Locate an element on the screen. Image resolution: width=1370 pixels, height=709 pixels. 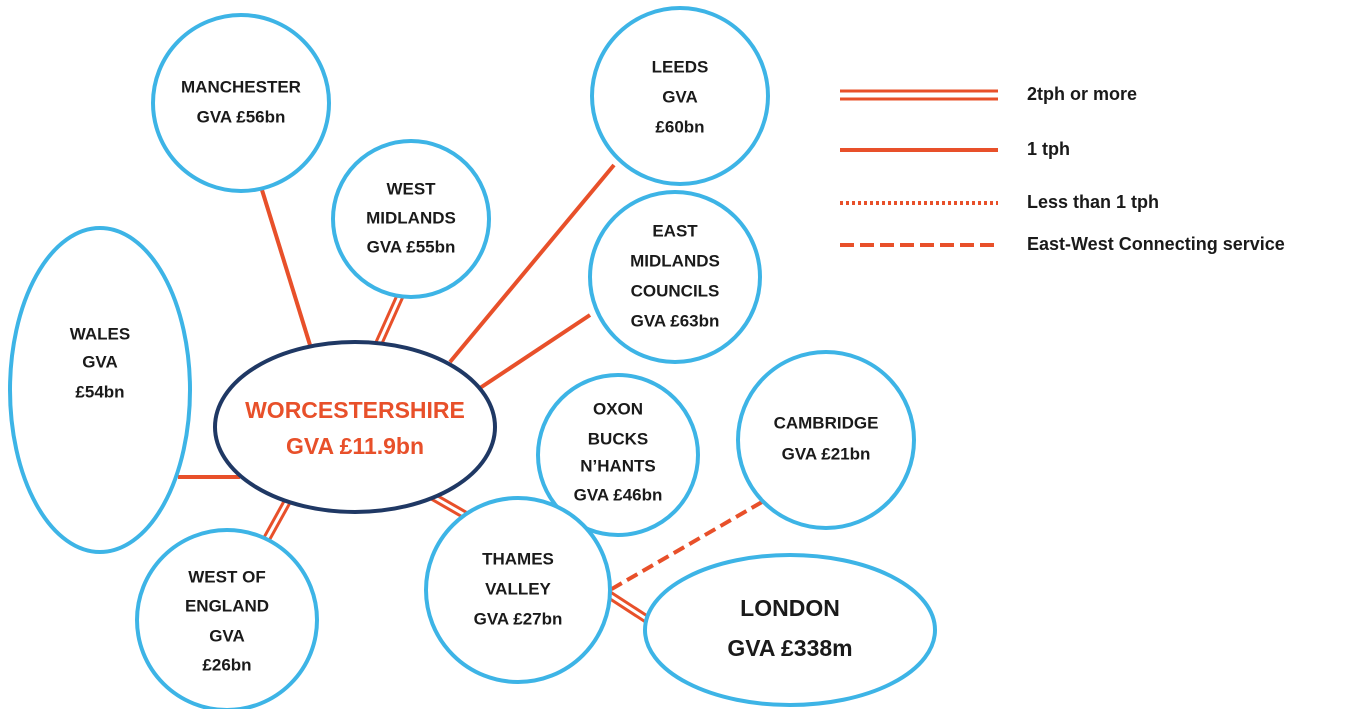
node-label: GVA £46bn is located at coordinates (618, 494).